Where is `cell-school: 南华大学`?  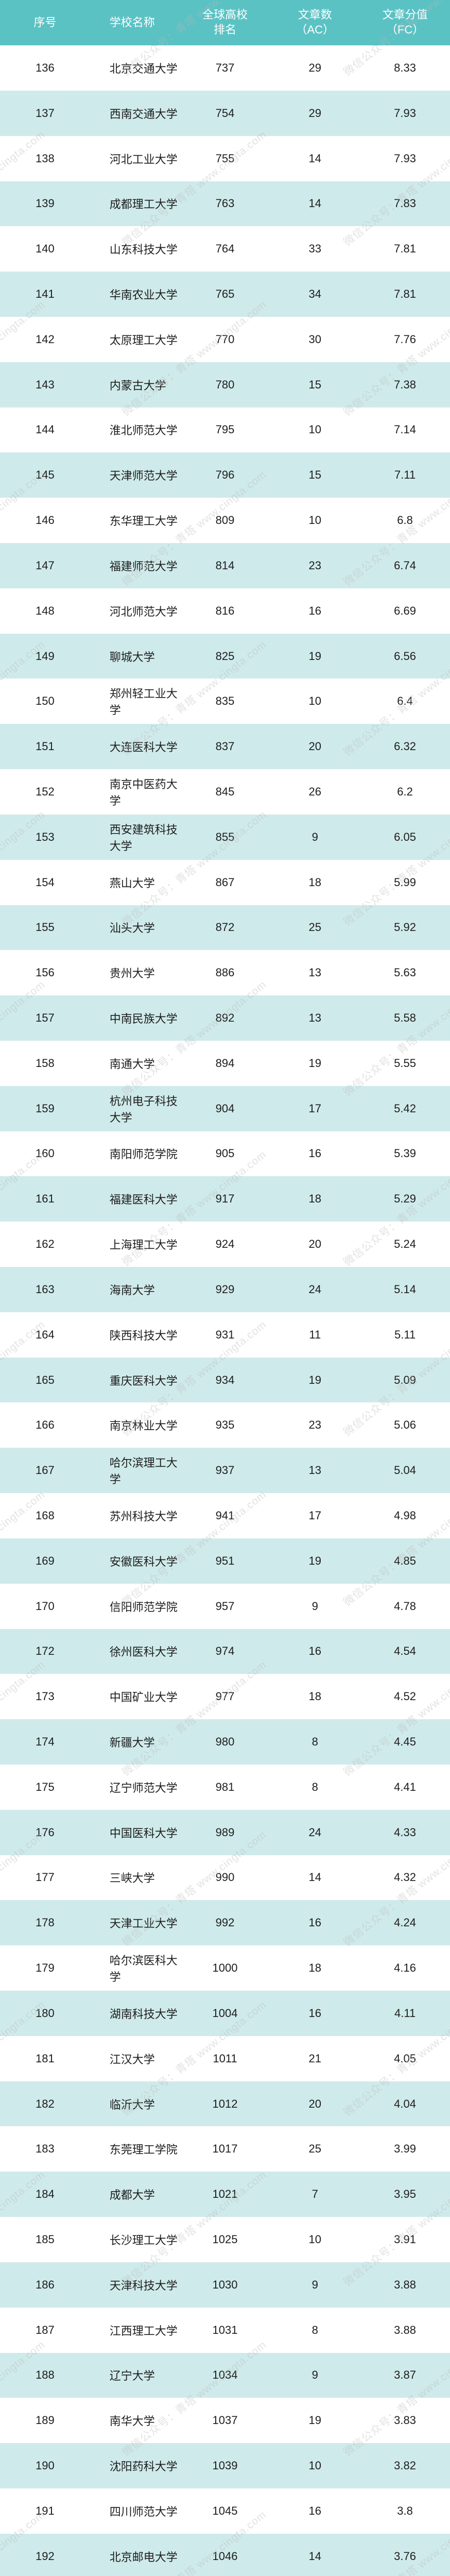
cell-school: 南华大学 is located at coordinates (132, 2421).